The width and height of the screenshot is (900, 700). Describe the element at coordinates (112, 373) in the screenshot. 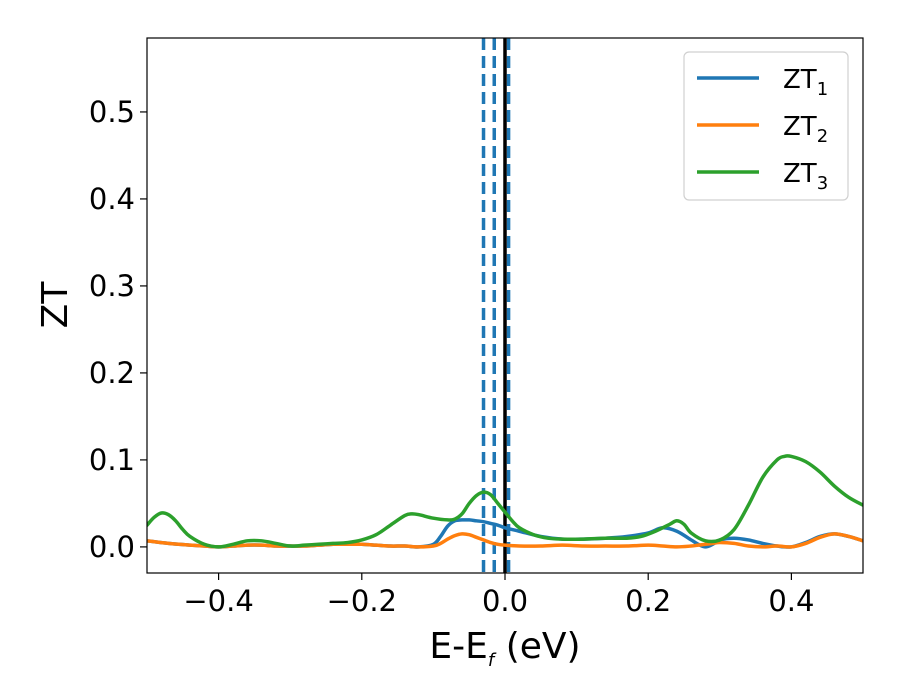

I see `y-tick-label: 0.2` at that location.